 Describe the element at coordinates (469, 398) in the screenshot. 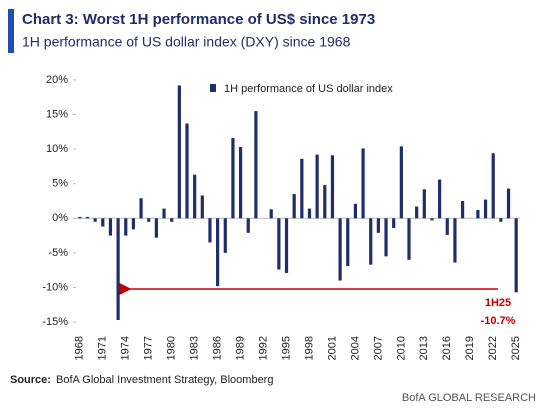

I see `footer: BofA GLOBAL RESEARCH` at that location.